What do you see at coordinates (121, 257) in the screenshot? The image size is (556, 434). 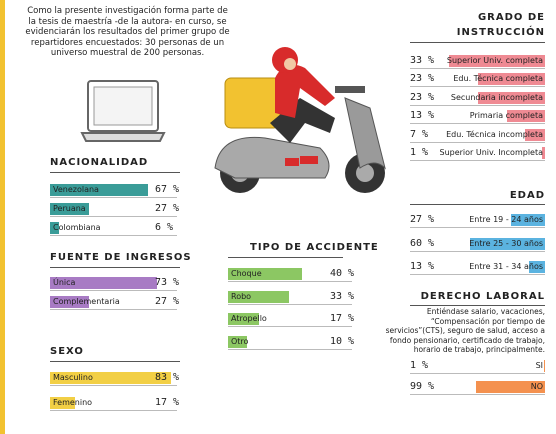 I see `section-title: FUENTE DE INGRESOS` at bounding box center [121, 257].